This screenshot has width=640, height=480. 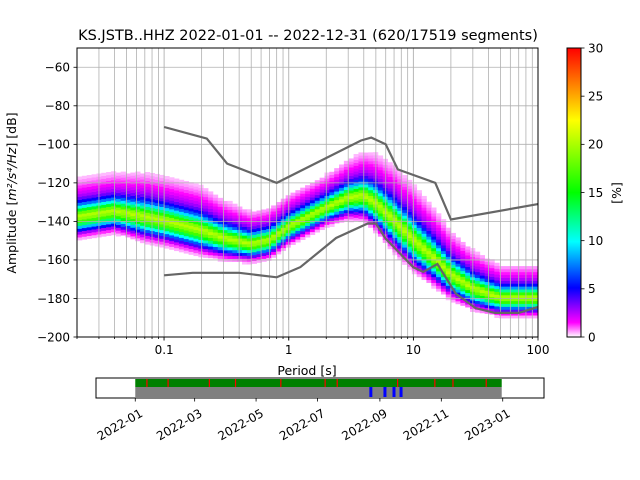 I want to click on colorbar-tick-label: 15, so click(x=595, y=193).